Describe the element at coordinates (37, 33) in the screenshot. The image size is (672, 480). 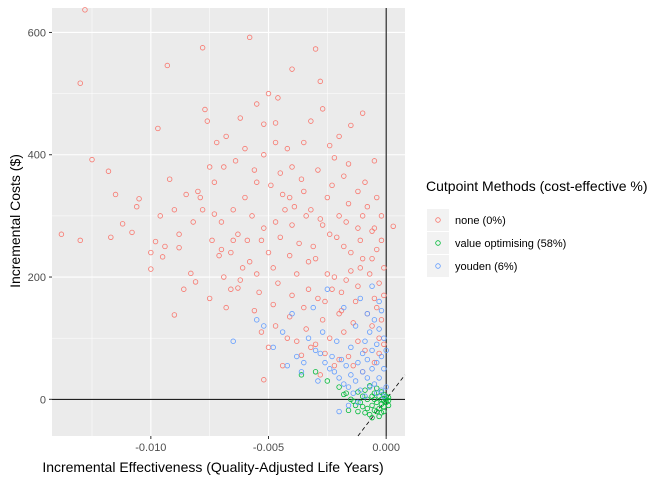
I see `y-tick-label: 600` at that location.